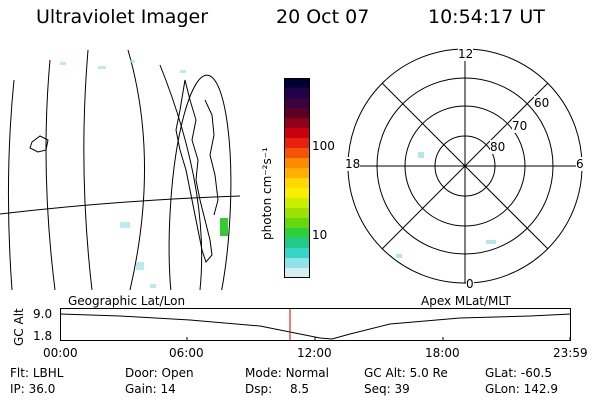  I want to click on info-seq: Seq: 39, so click(387, 389).